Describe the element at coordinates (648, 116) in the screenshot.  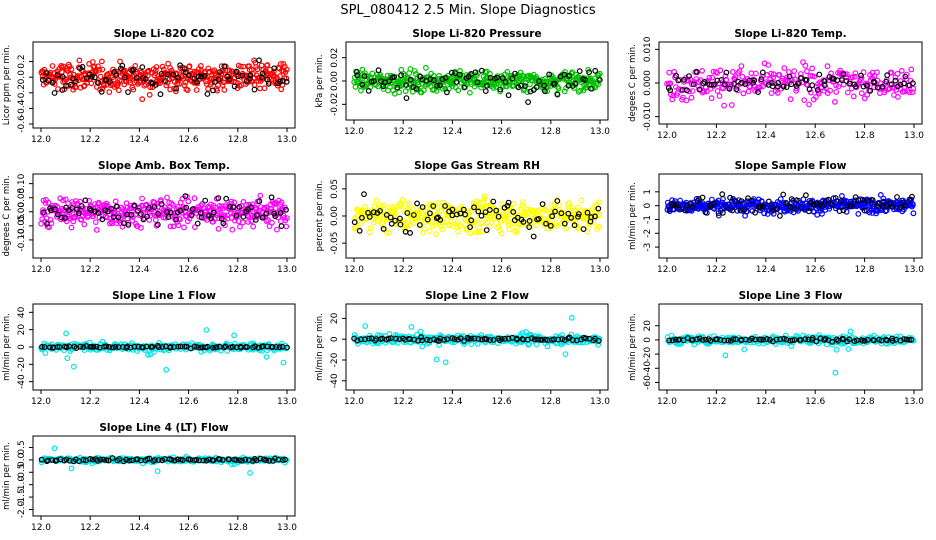
I see `y-tick-label: -0.010` at that location.